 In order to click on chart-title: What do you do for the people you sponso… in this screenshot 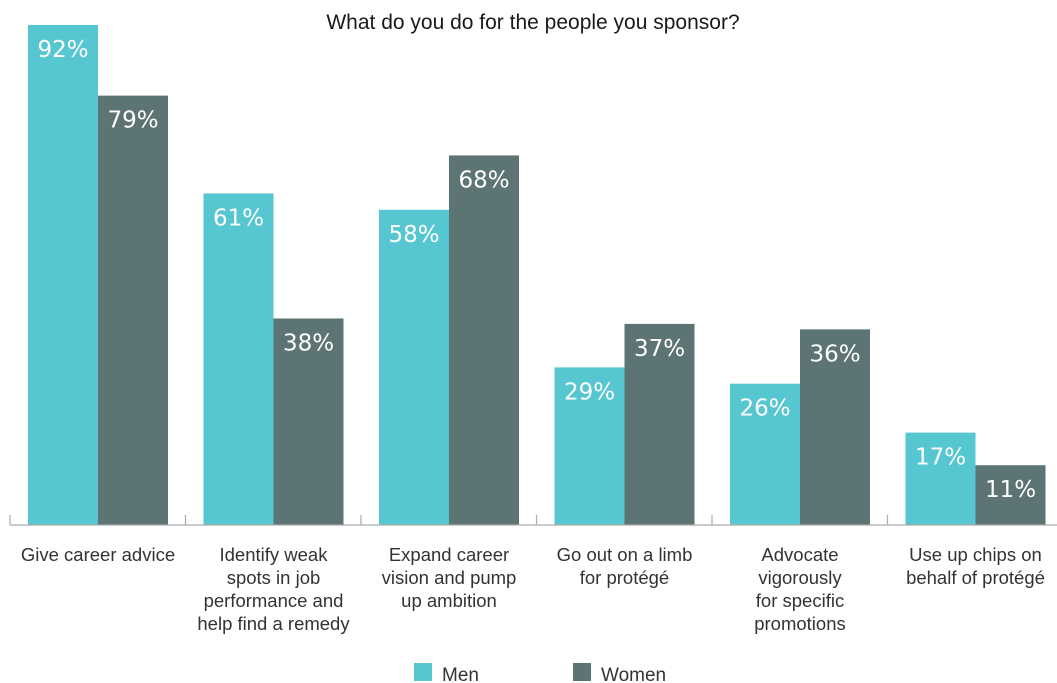, I will do `click(532, 22)`.